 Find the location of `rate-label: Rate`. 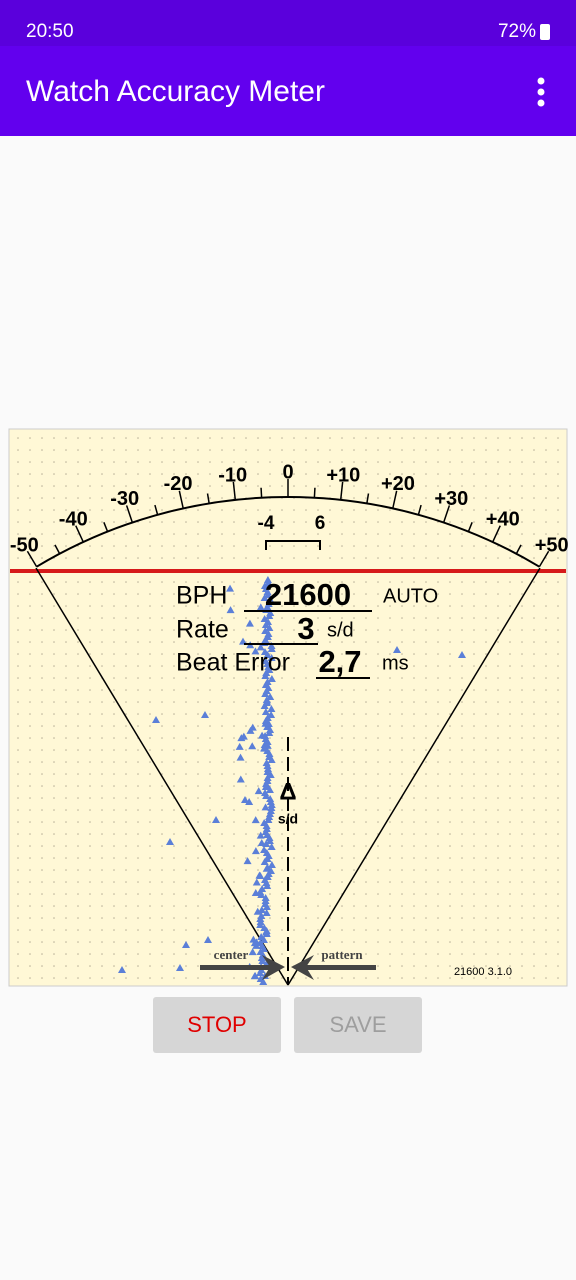

rate-label: Rate is located at coordinates (202, 630).